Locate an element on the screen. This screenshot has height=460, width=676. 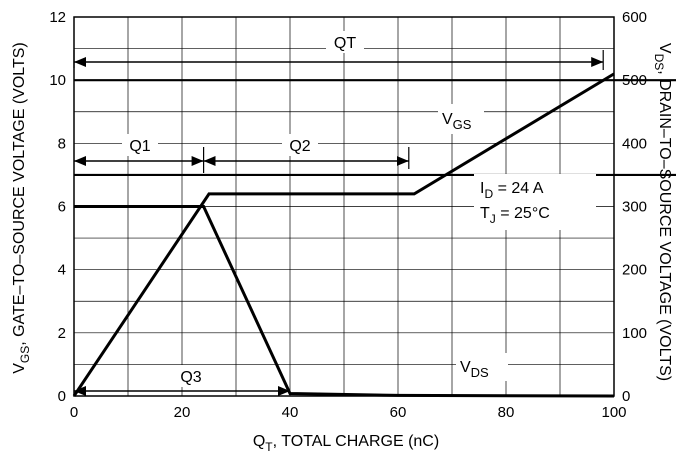
y-left-tick-label: 8 is located at coordinates (62, 143).